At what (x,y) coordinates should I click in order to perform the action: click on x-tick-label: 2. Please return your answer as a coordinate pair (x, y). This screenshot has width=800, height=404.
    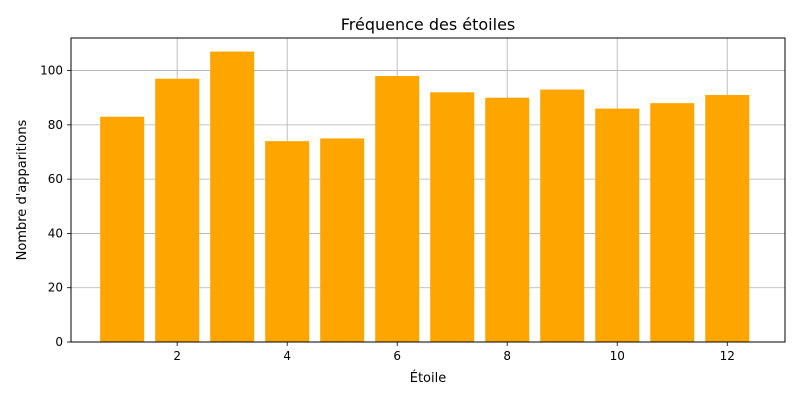
    Looking at the image, I should click on (177, 356).